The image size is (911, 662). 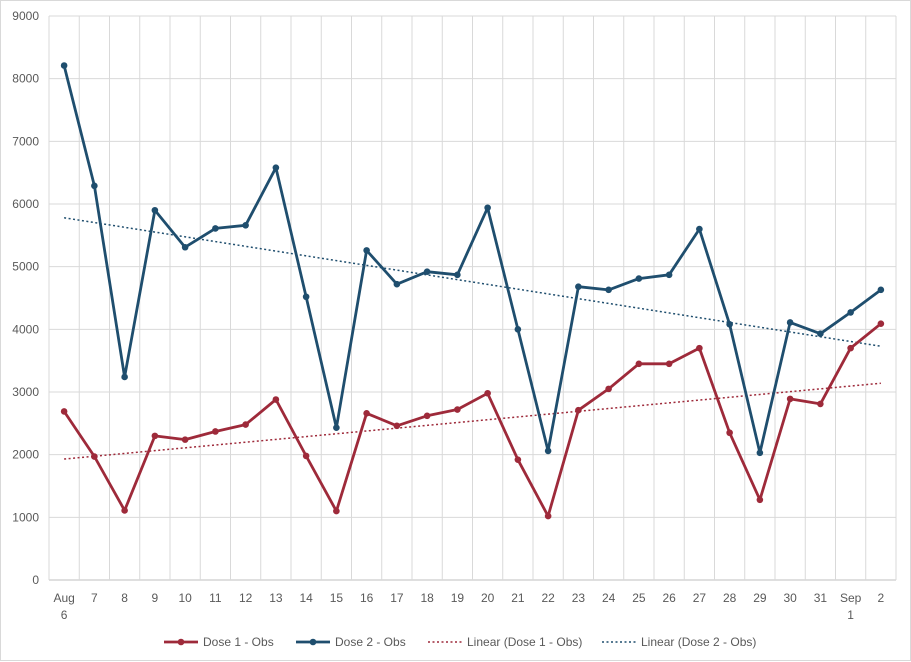 What do you see at coordinates (238, 642) in the screenshot?
I see `legend-label: Dose 1 - Obs` at bounding box center [238, 642].